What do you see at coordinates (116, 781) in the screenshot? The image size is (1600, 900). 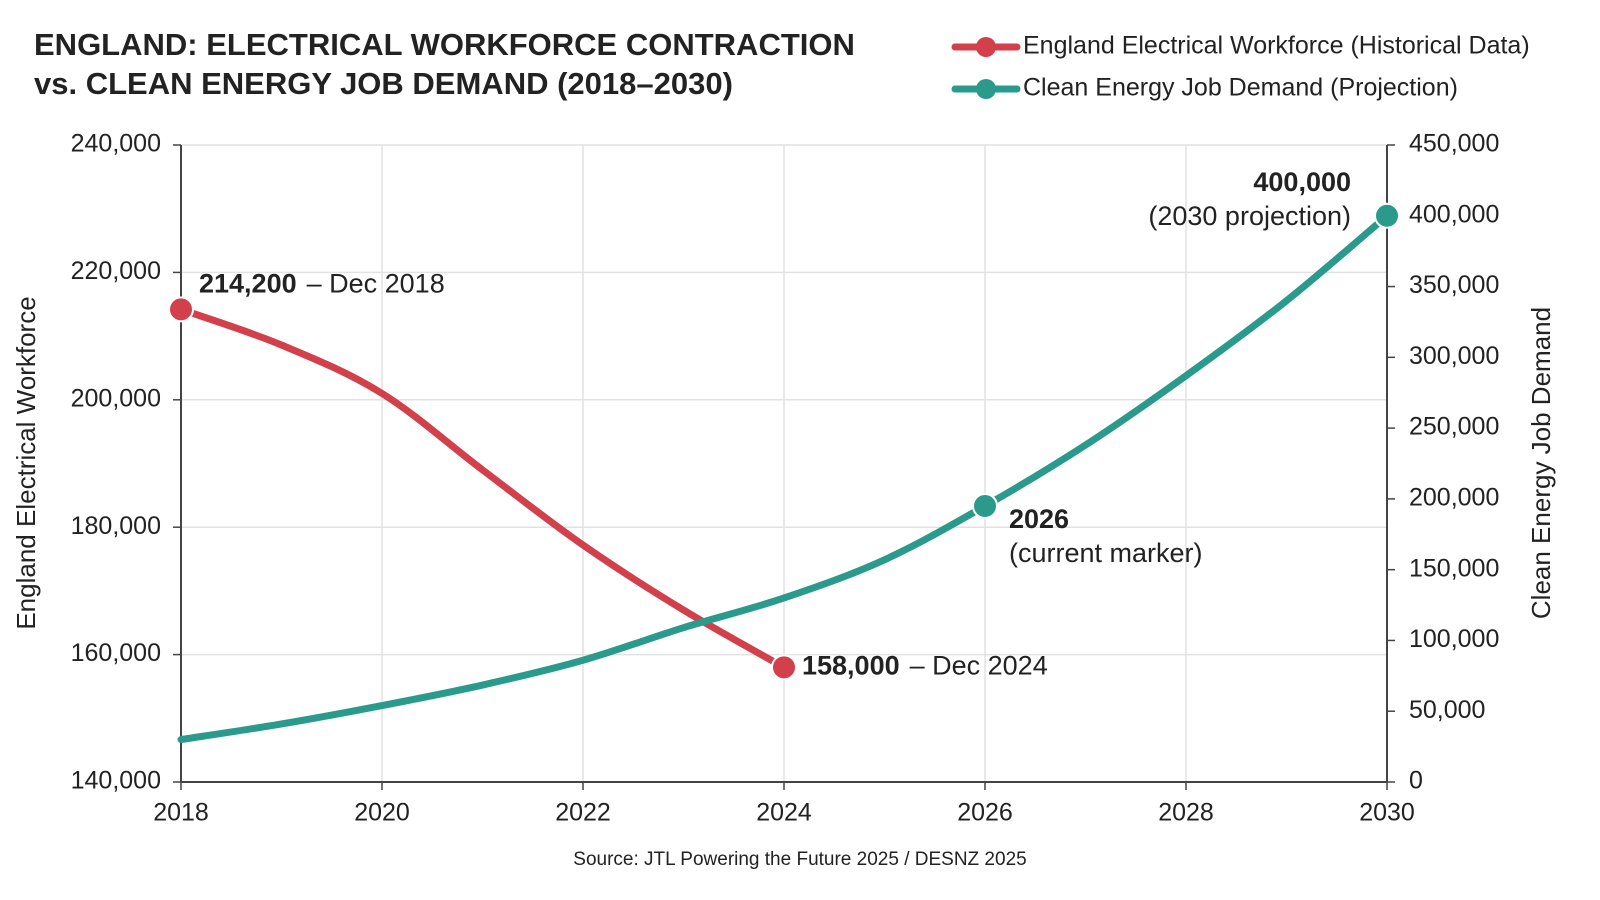 I see `y-tick-label: 140,000` at bounding box center [116, 781].